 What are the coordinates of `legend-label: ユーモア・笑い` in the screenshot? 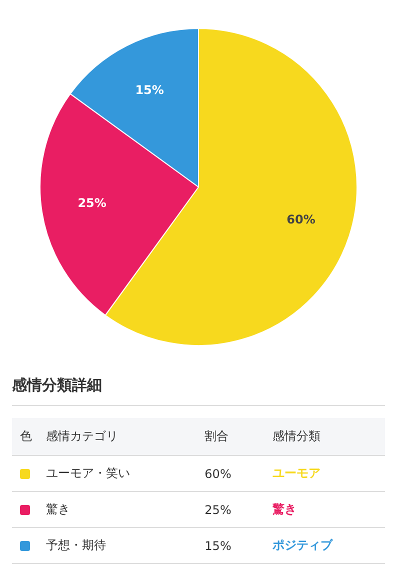 It's located at (117, 474).